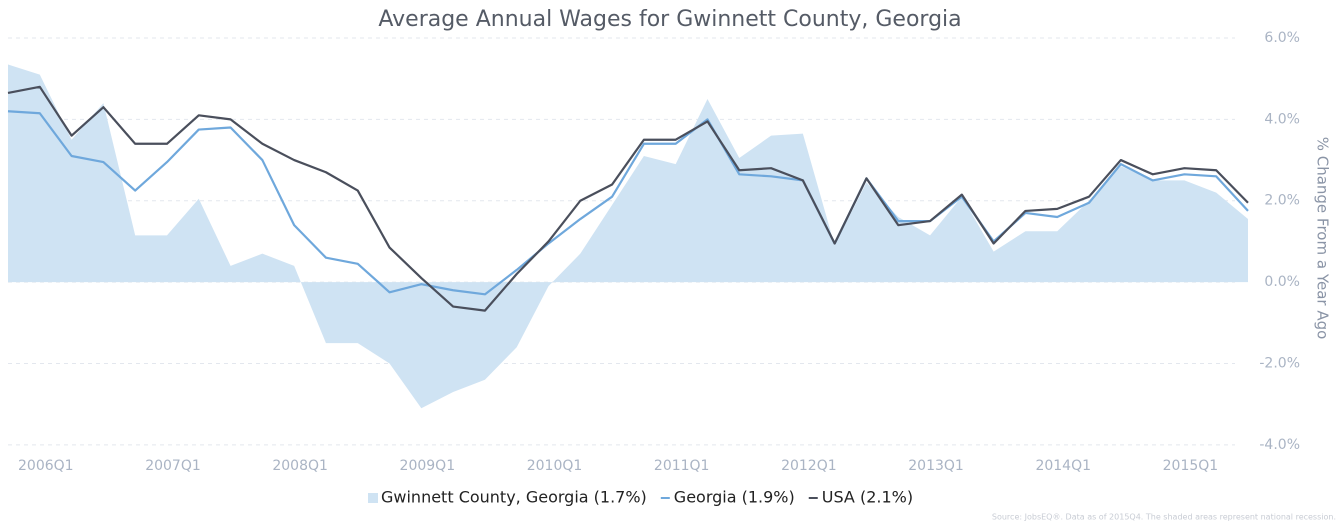  Describe the element at coordinates (173, 466) in the screenshot. I see `x-tick-label: 2007Q1` at that location.